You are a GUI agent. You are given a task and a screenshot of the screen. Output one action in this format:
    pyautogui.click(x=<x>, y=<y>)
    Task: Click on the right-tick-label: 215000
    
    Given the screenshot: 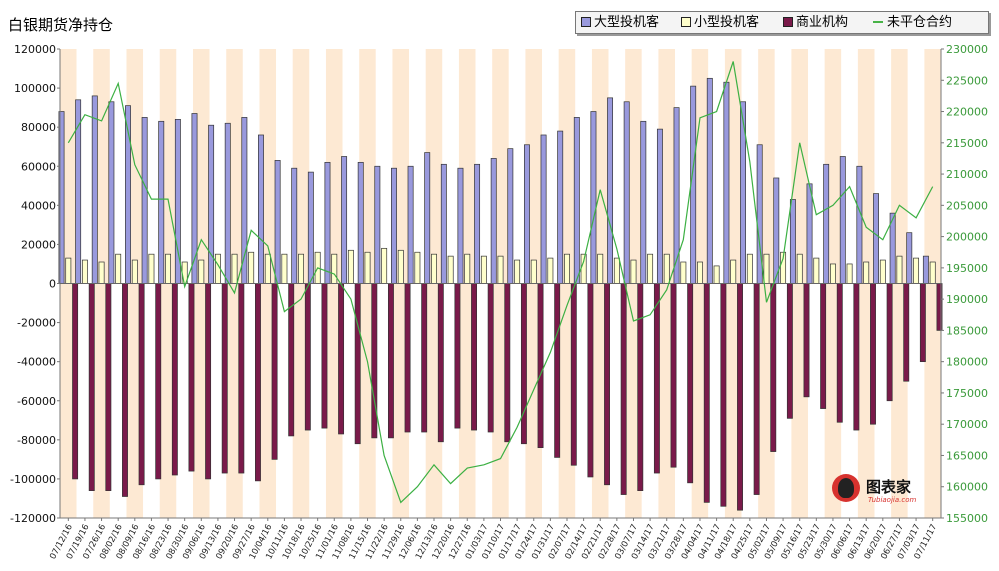 What is the action you would take?
    pyautogui.click(x=967, y=143)
    